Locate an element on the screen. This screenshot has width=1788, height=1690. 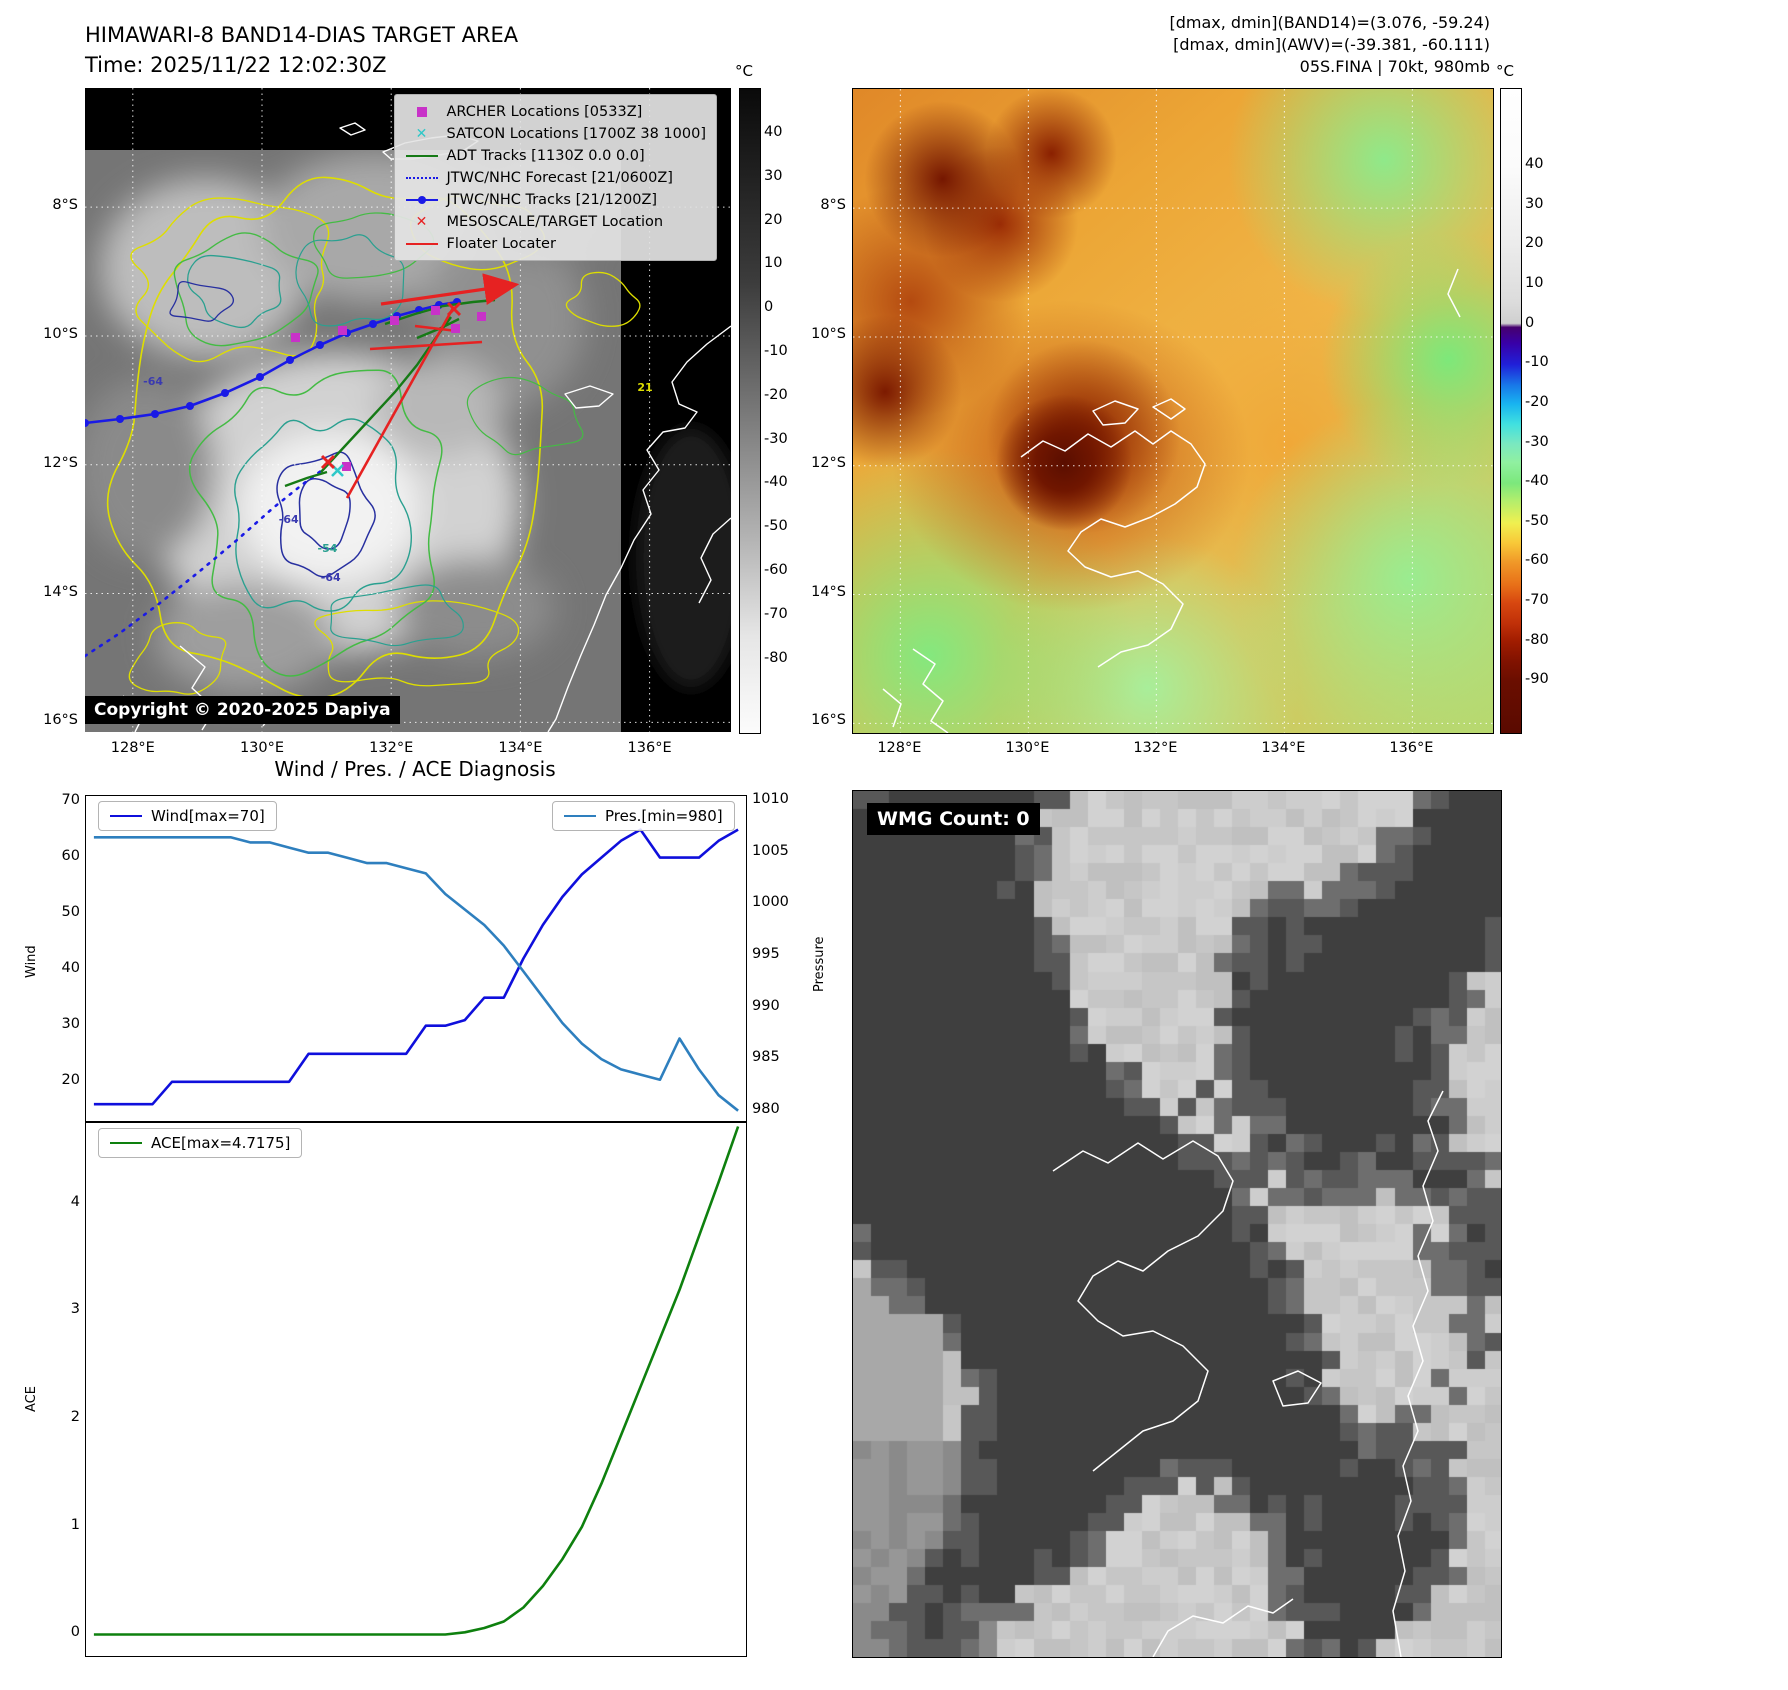
mesoscale-markers is located at coordinates (391, 385).